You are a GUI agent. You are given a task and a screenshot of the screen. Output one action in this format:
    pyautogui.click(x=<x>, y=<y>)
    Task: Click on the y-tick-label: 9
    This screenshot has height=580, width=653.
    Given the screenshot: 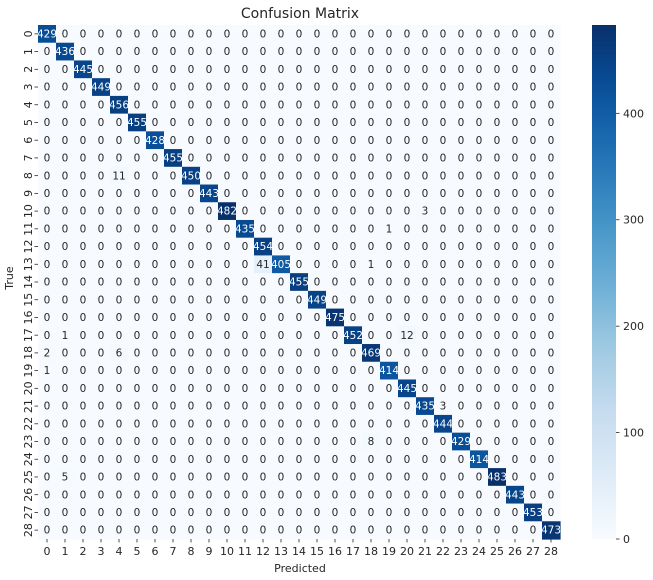 What is the action you would take?
    pyautogui.click(x=28, y=193)
    